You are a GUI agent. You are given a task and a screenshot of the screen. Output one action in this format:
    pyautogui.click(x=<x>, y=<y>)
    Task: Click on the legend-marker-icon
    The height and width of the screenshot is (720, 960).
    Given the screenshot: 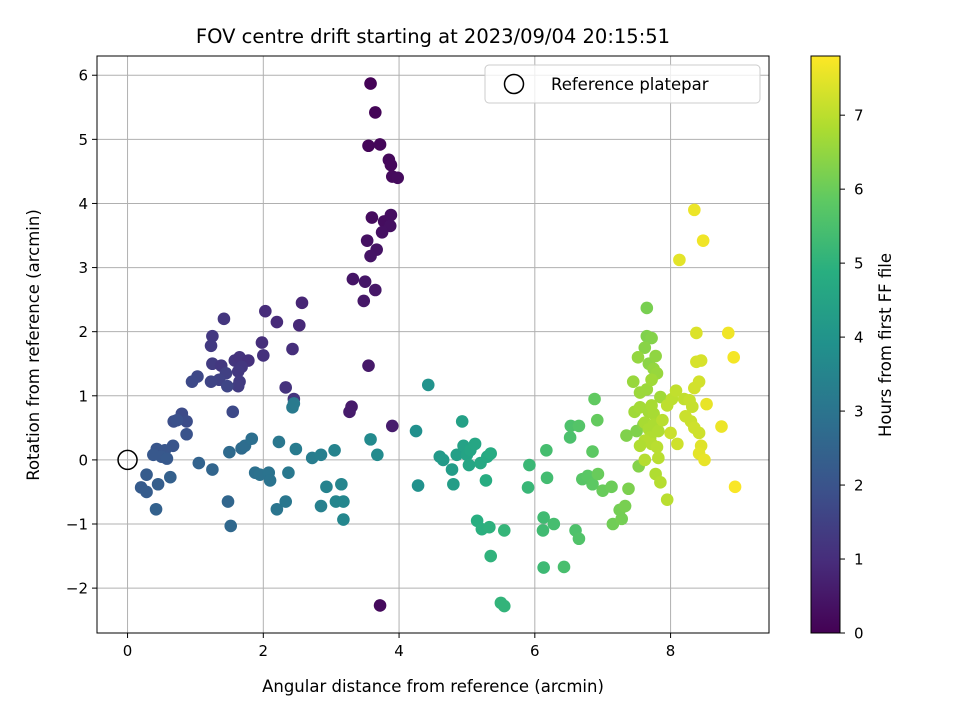 What is the action you would take?
    pyautogui.click(x=514, y=84)
    